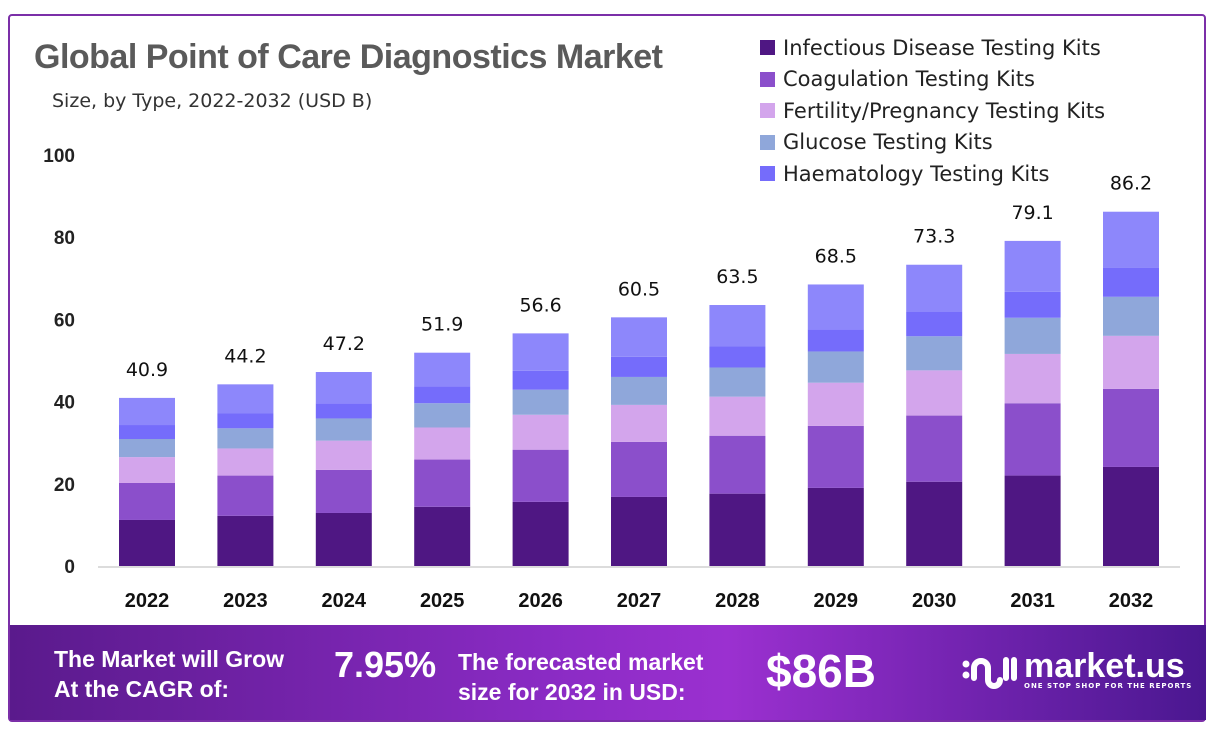 The height and width of the screenshot is (732, 1216). I want to click on y-tick-label: 40, so click(64, 403).